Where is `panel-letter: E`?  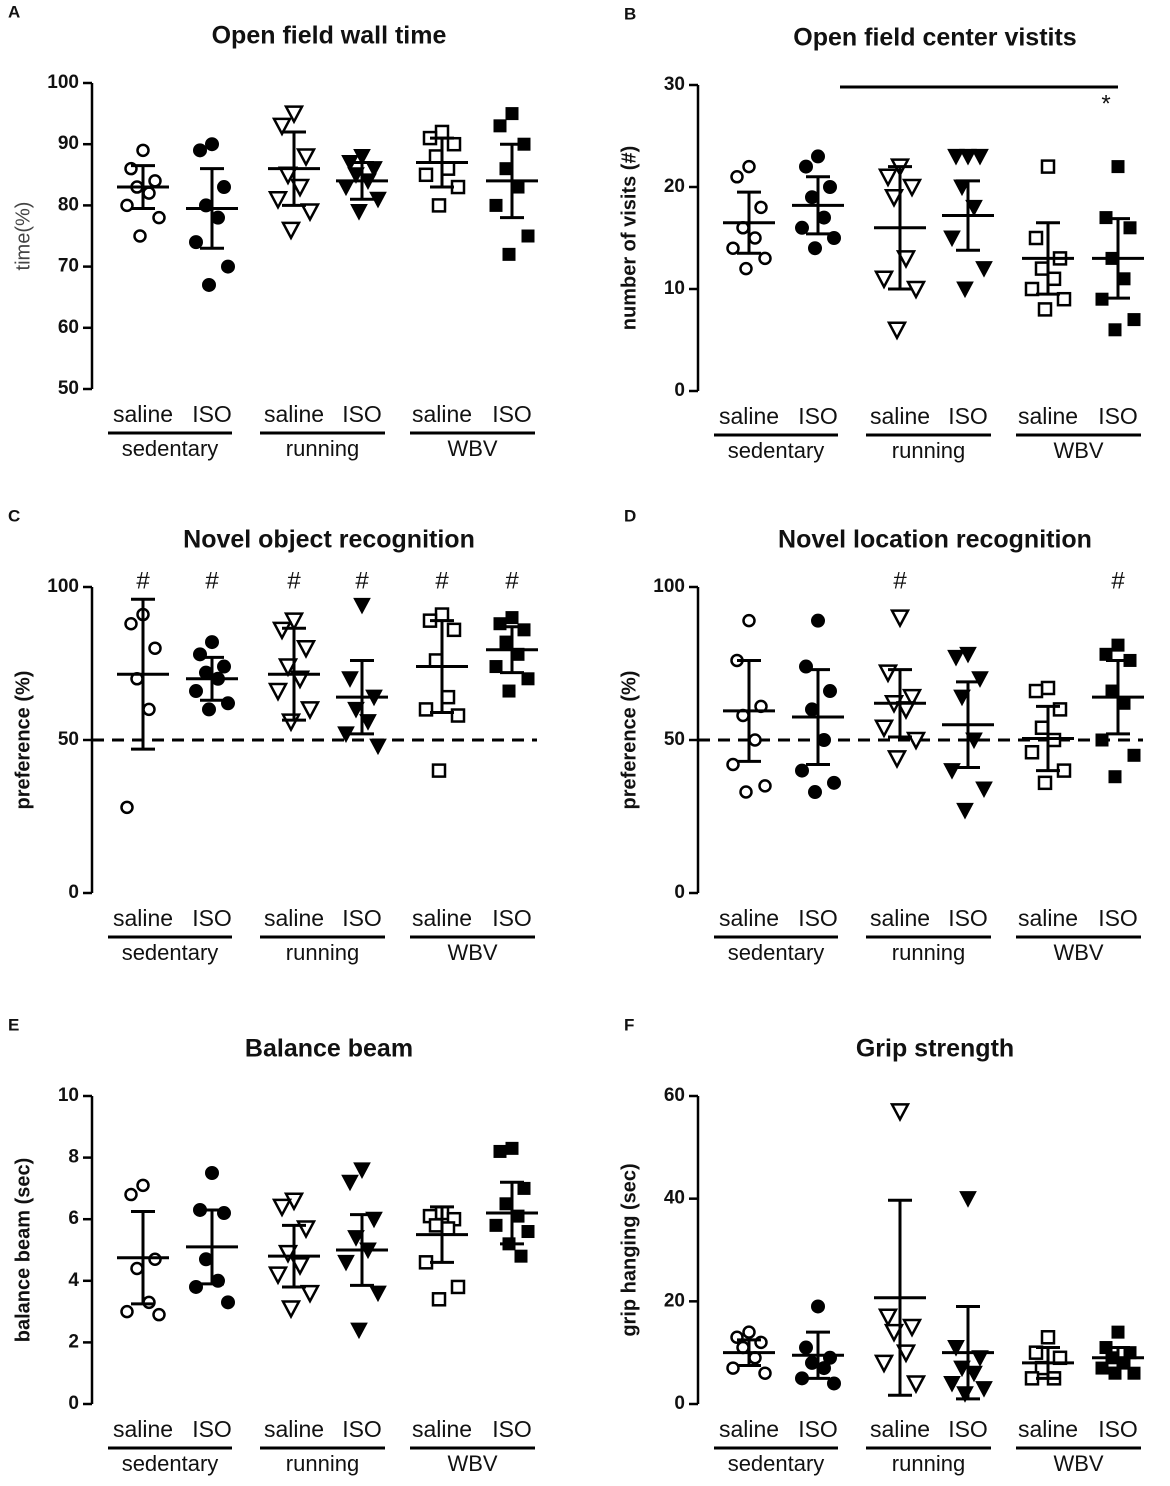 panel-letter: E is located at coordinates (13, 1024).